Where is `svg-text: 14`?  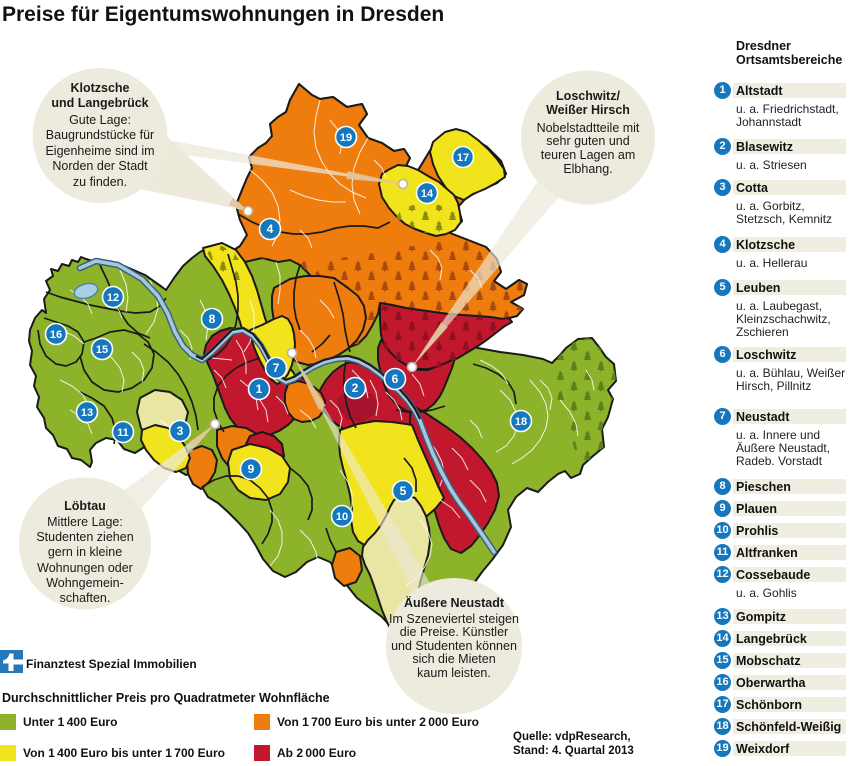 svg-text: 14 is located at coordinates (427, 194).